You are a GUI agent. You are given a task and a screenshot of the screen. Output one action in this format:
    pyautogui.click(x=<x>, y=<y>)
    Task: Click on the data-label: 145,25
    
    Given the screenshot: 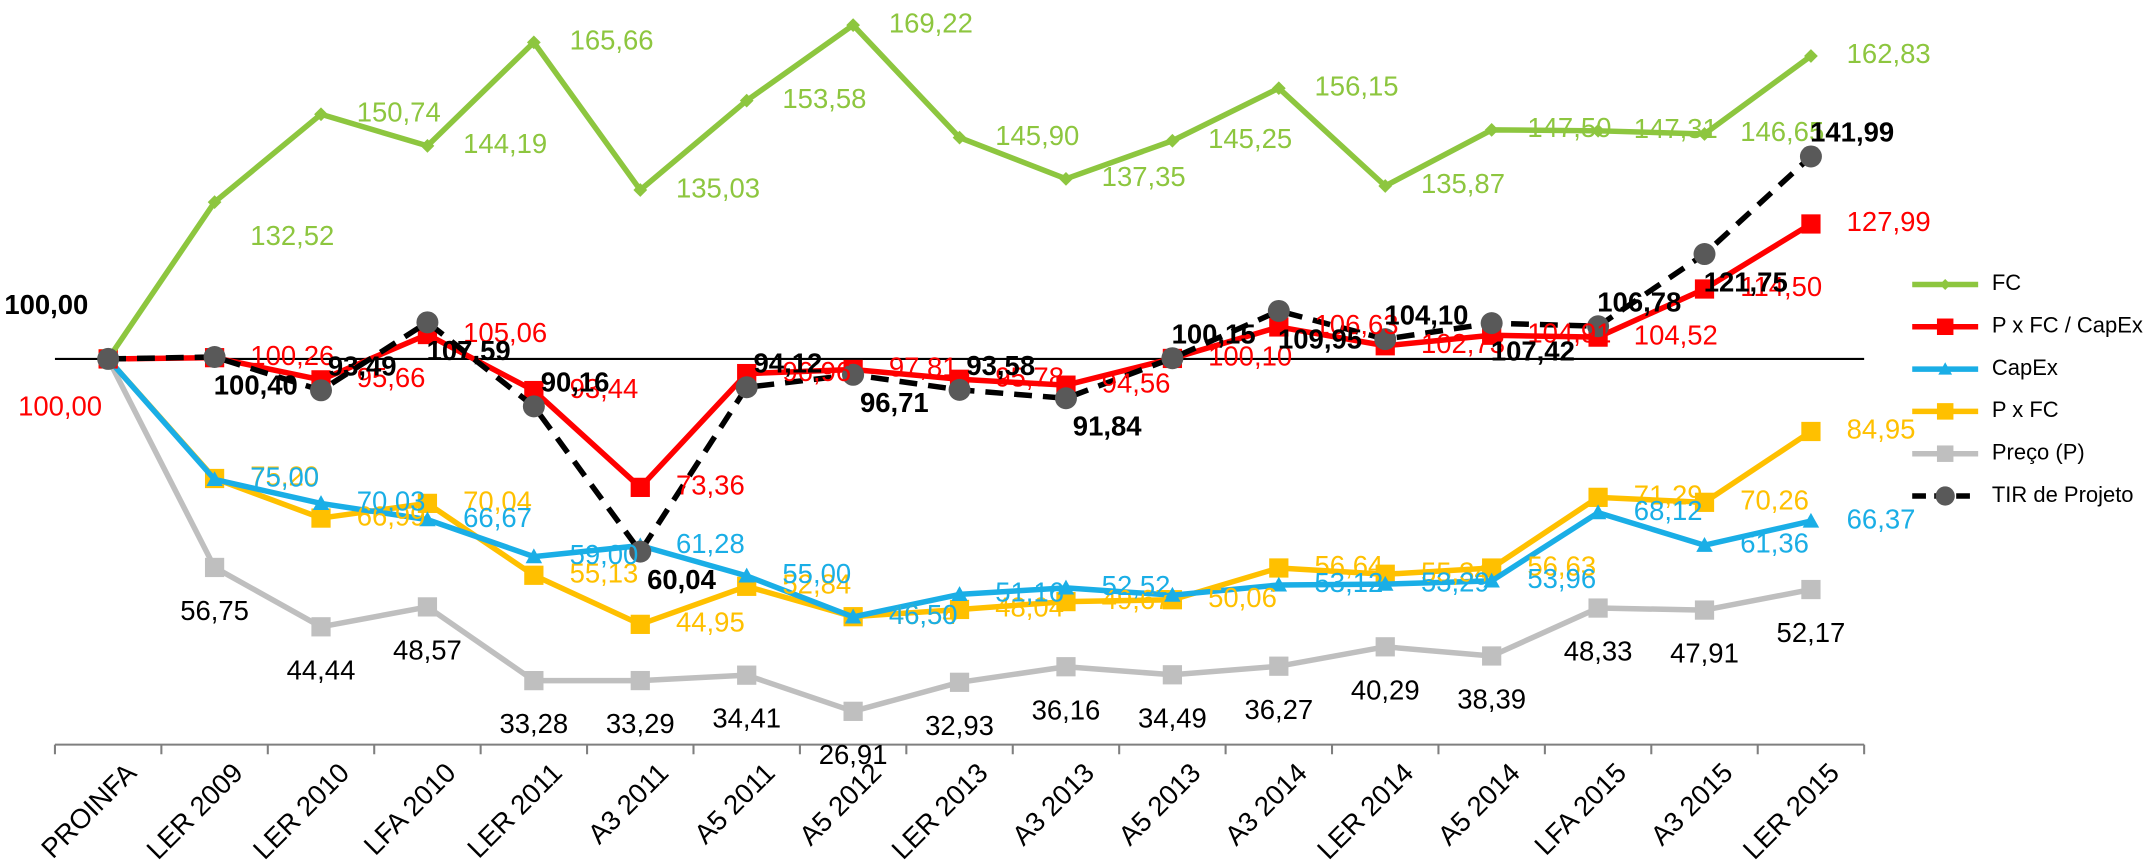 What is the action you would take?
    pyautogui.click(x=1250, y=138)
    